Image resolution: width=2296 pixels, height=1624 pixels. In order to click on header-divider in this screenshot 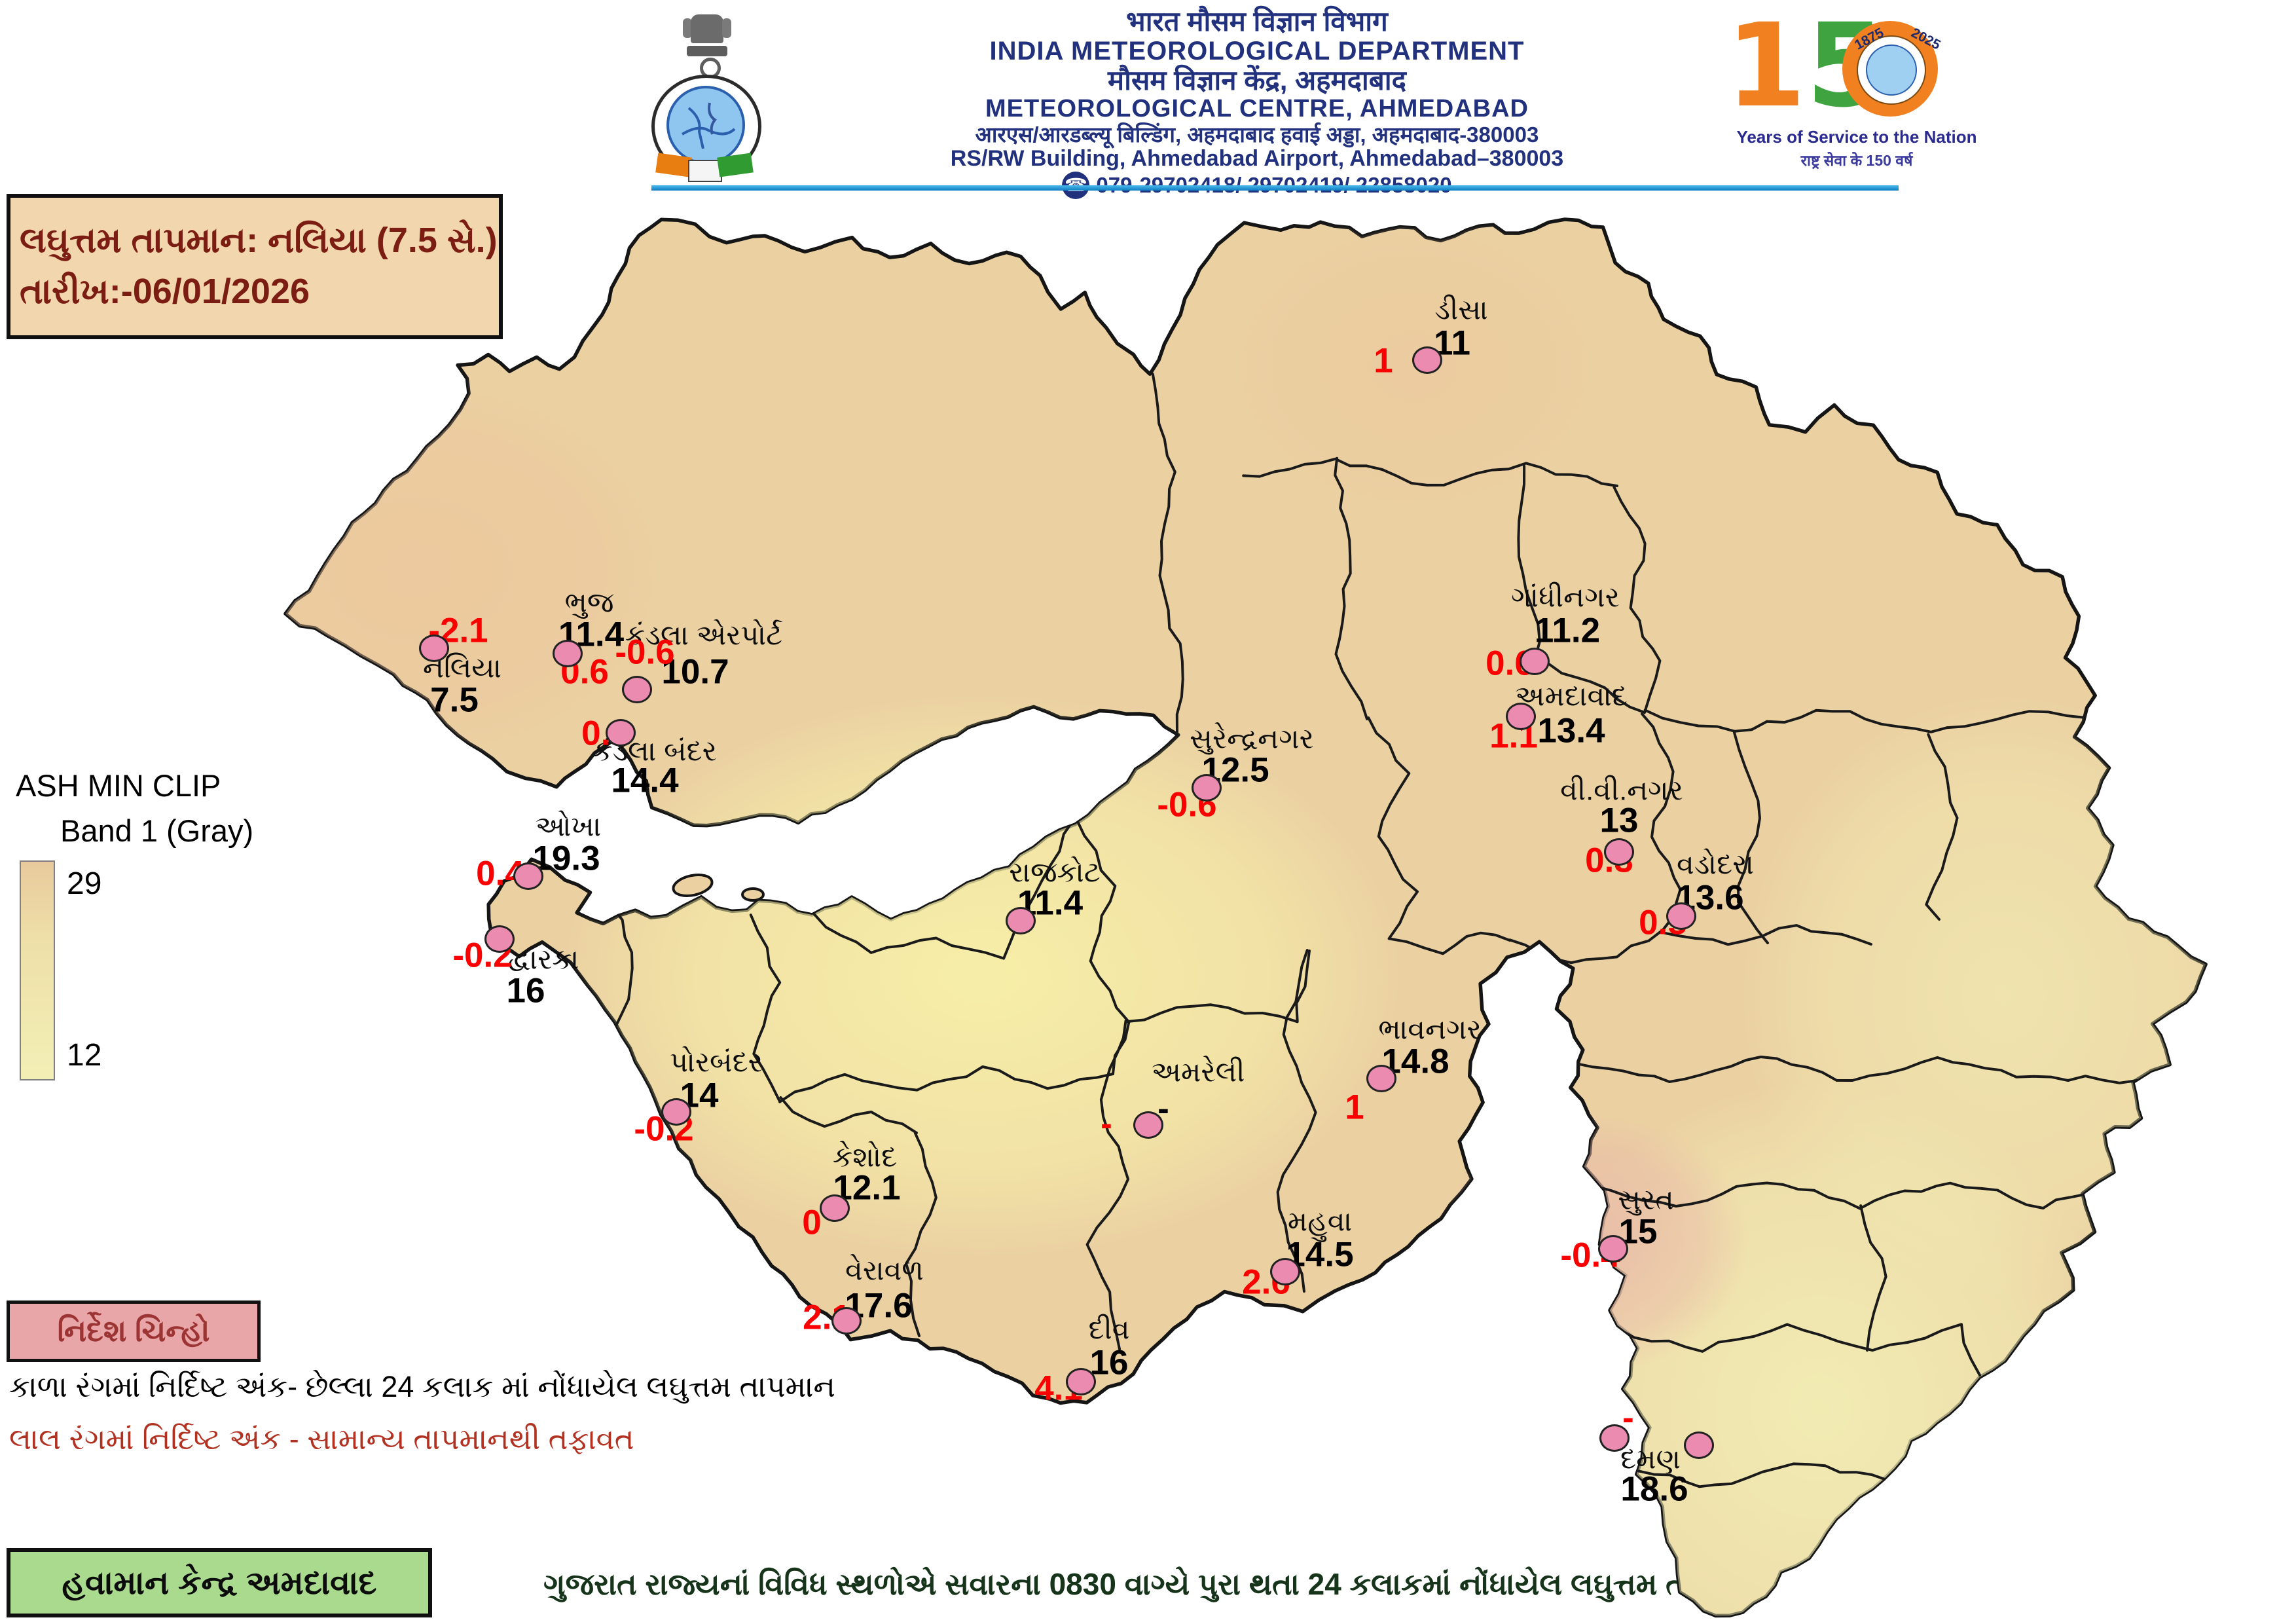, I will do `click(1275, 188)`.